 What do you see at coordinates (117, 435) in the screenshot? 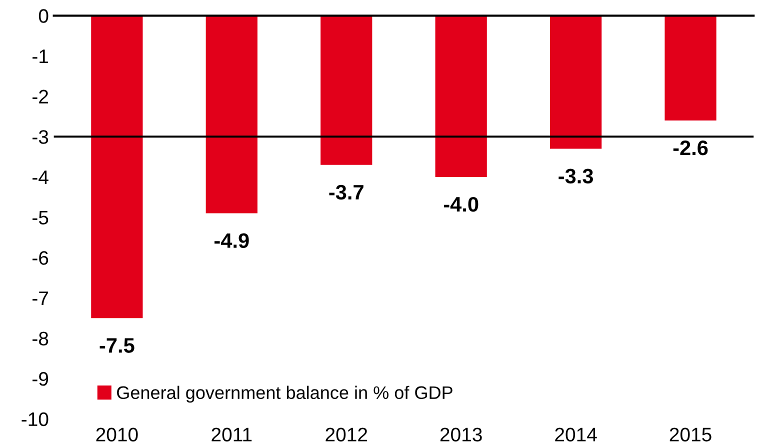
I see `x-tick-label: 2010` at bounding box center [117, 435].